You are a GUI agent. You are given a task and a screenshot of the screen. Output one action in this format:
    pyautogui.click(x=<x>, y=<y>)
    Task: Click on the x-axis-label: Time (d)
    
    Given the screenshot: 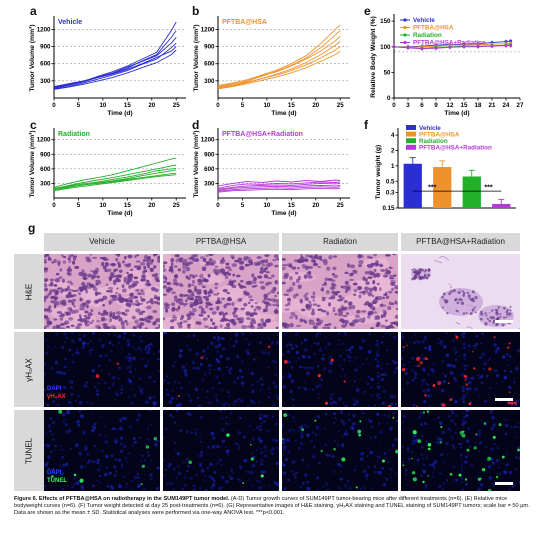 What is the action you would take?
    pyautogui.click(x=119, y=213)
    